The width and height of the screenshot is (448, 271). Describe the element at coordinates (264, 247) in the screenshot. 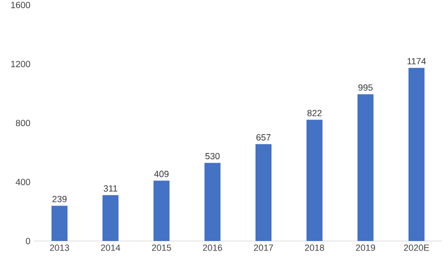

I see `x-tick-label: 2017` at that location.